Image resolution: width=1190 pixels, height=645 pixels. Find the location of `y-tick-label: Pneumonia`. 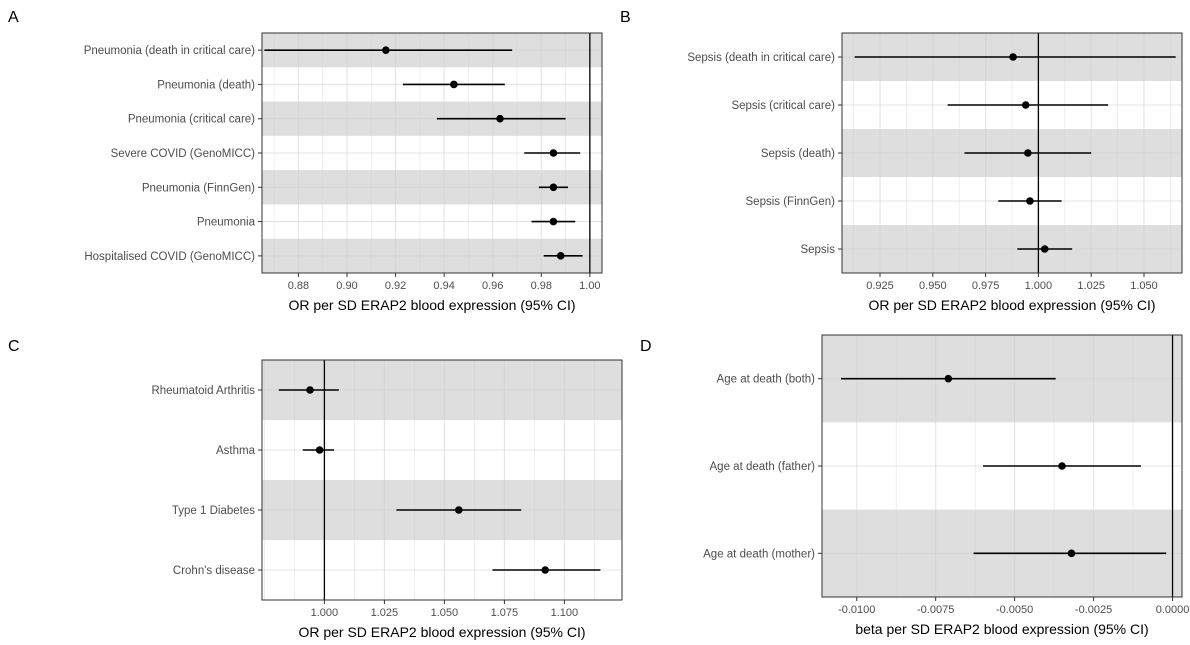

y-tick-label: Pneumonia is located at coordinates (226, 223).